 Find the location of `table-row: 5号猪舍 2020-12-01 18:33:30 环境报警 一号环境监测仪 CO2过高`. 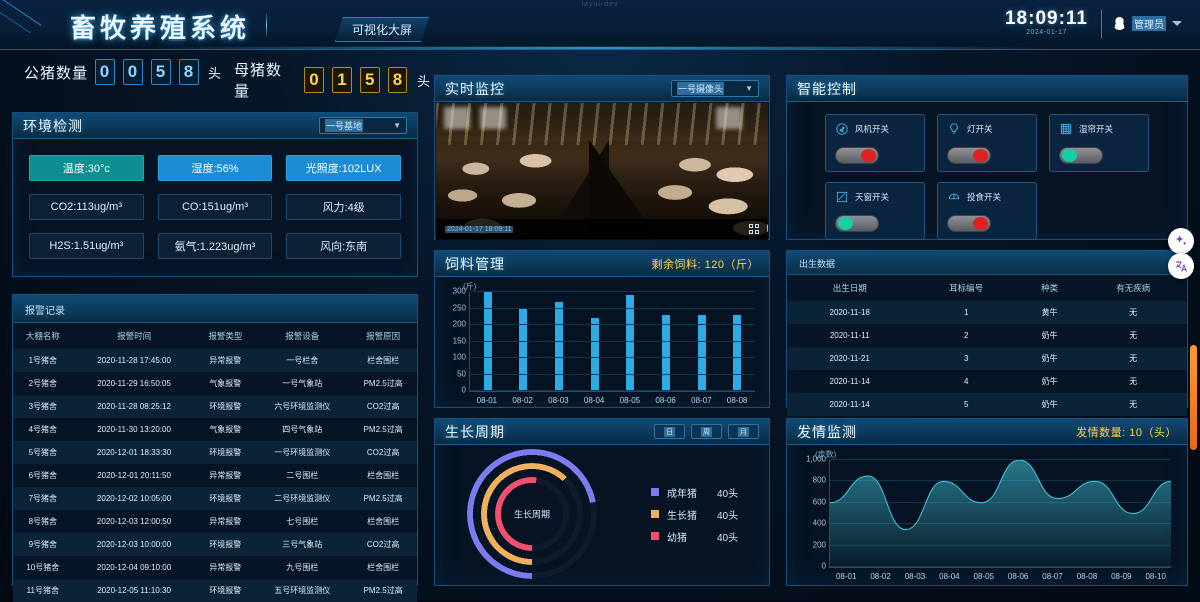

table-row: 5号猪舍 2020-12-01 18:33:30 环境报警 一号环境监测仪 CO2过高 is located at coordinates (215, 452).